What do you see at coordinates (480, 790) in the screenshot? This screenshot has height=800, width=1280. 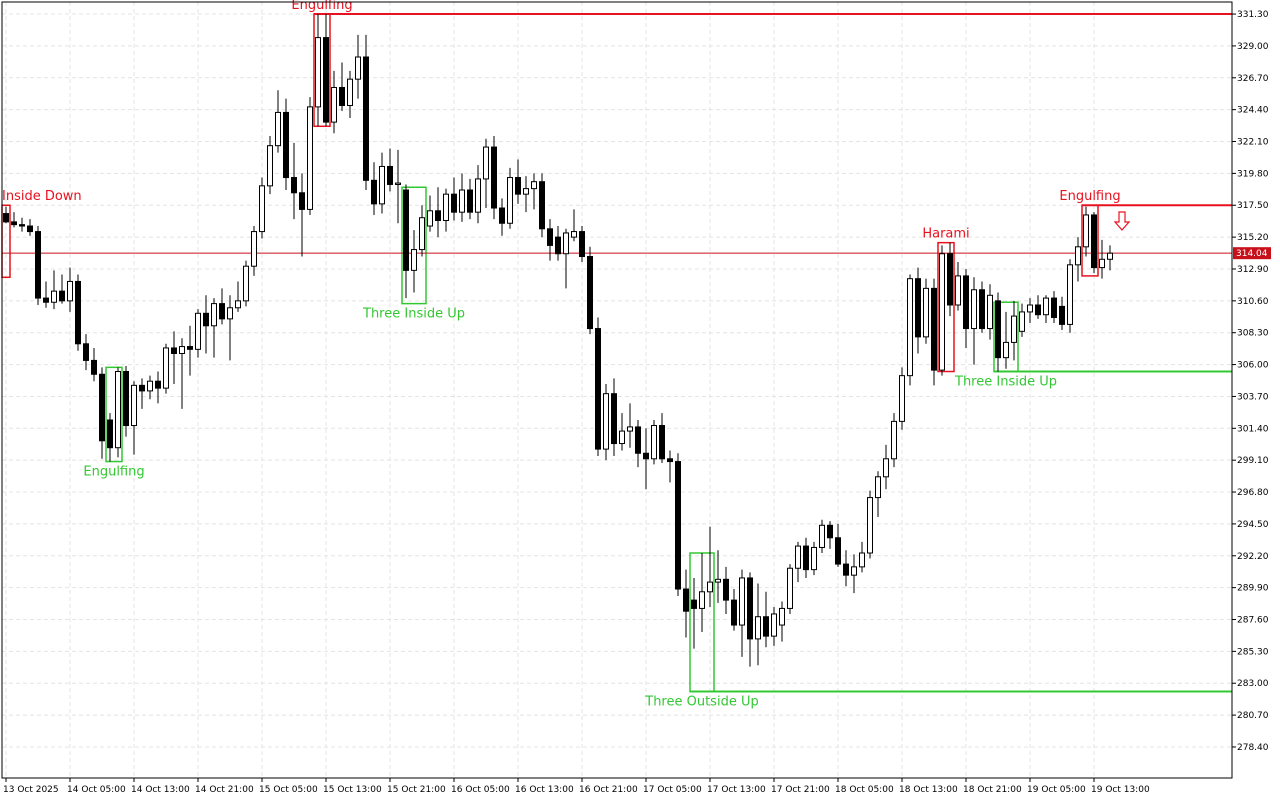 I see `x-tick-label: 16 Oct 05:00` at bounding box center [480, 790].